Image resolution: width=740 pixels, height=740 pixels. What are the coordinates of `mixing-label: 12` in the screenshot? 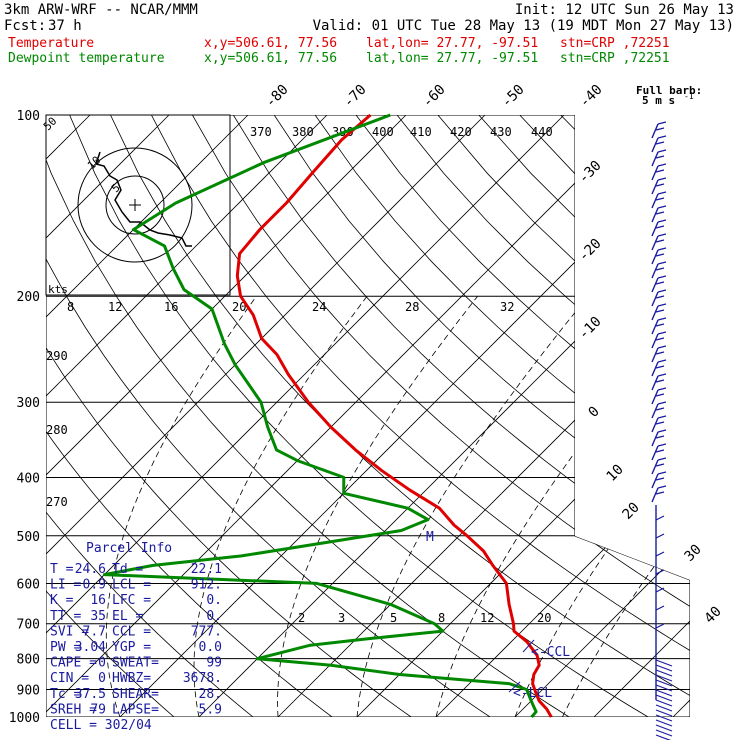 It's located at (115, 307).